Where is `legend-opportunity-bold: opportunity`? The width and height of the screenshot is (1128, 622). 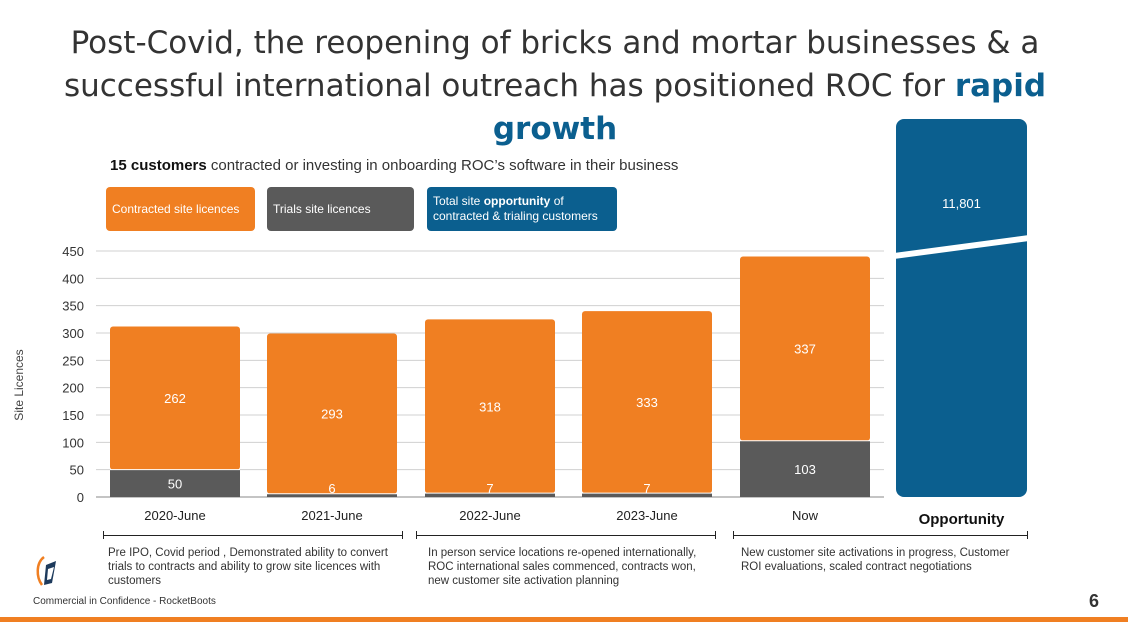
legend-opportunity-bold: opportunity is located at coordinates (517, 201).